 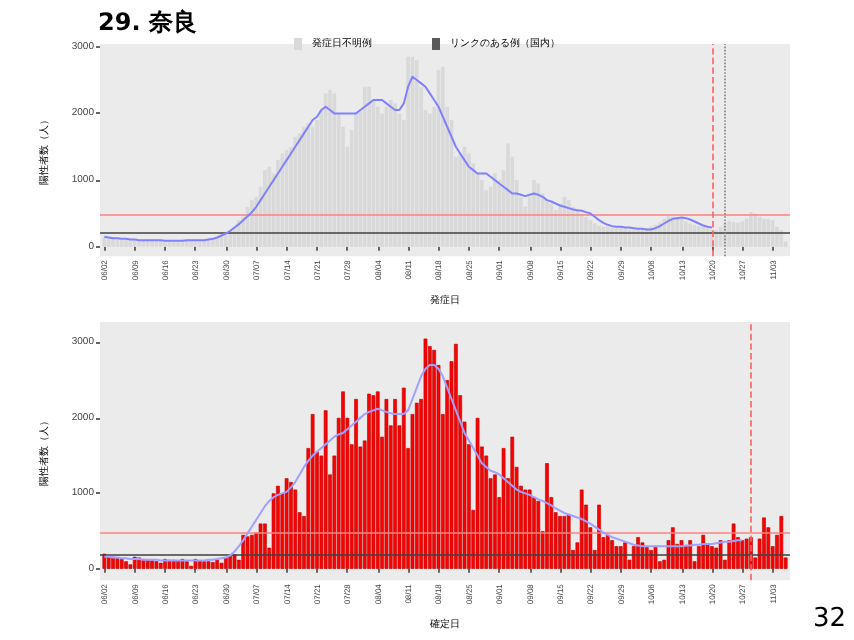 I want to click on chart-title: 29. 奈良, so click(x=147, y=22).